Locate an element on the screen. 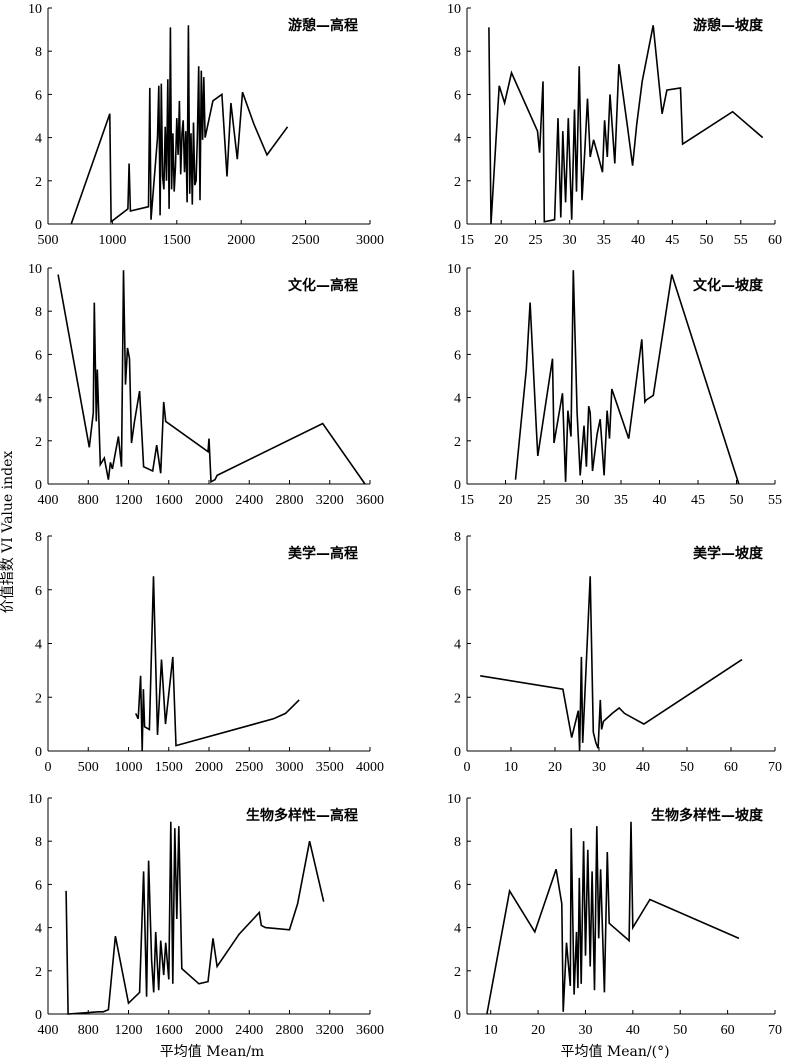 The width and height of the screenshot is (800, 1064). panel-title: 美学—高程 is located at coordinates (323, 553).